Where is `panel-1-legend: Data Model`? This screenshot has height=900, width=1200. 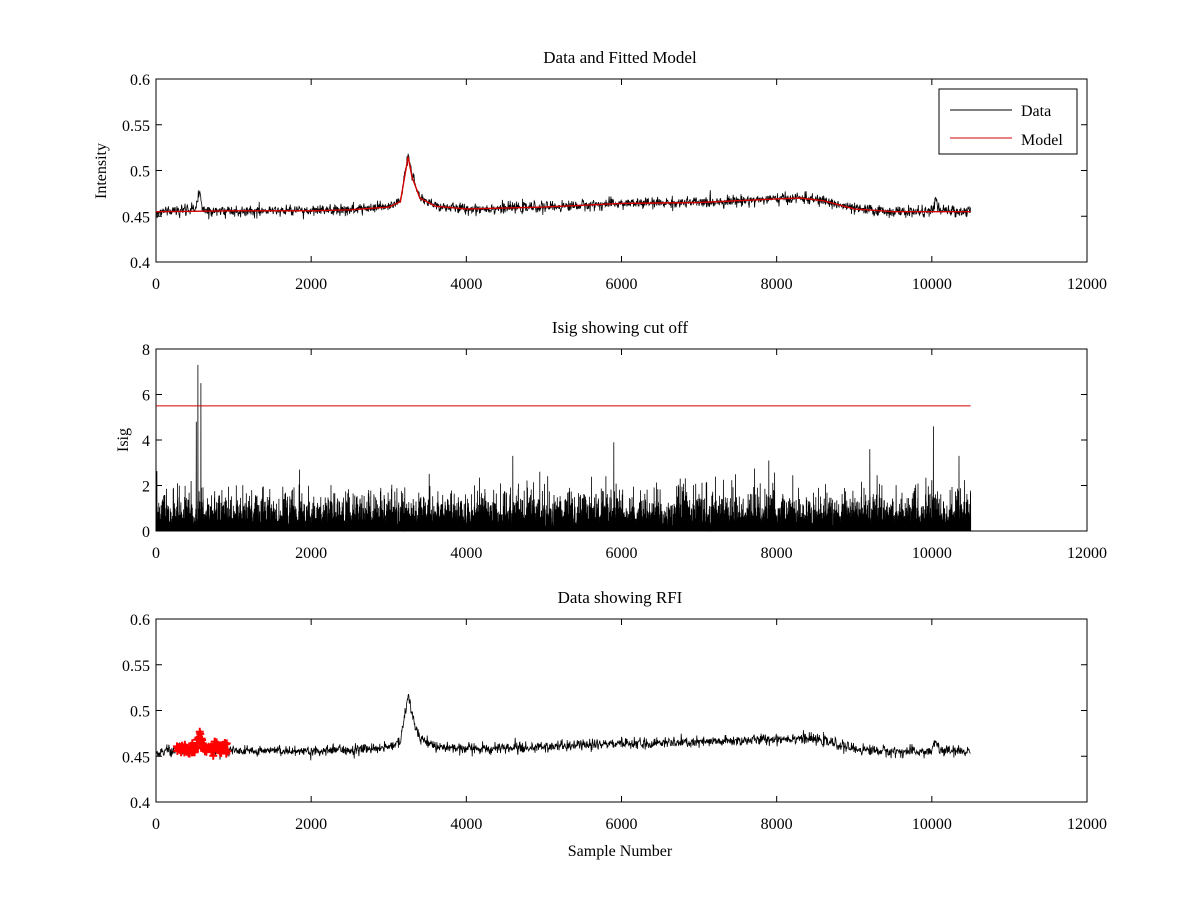 panel-1-legend: Data Model is located at coordinates (1008, 121).